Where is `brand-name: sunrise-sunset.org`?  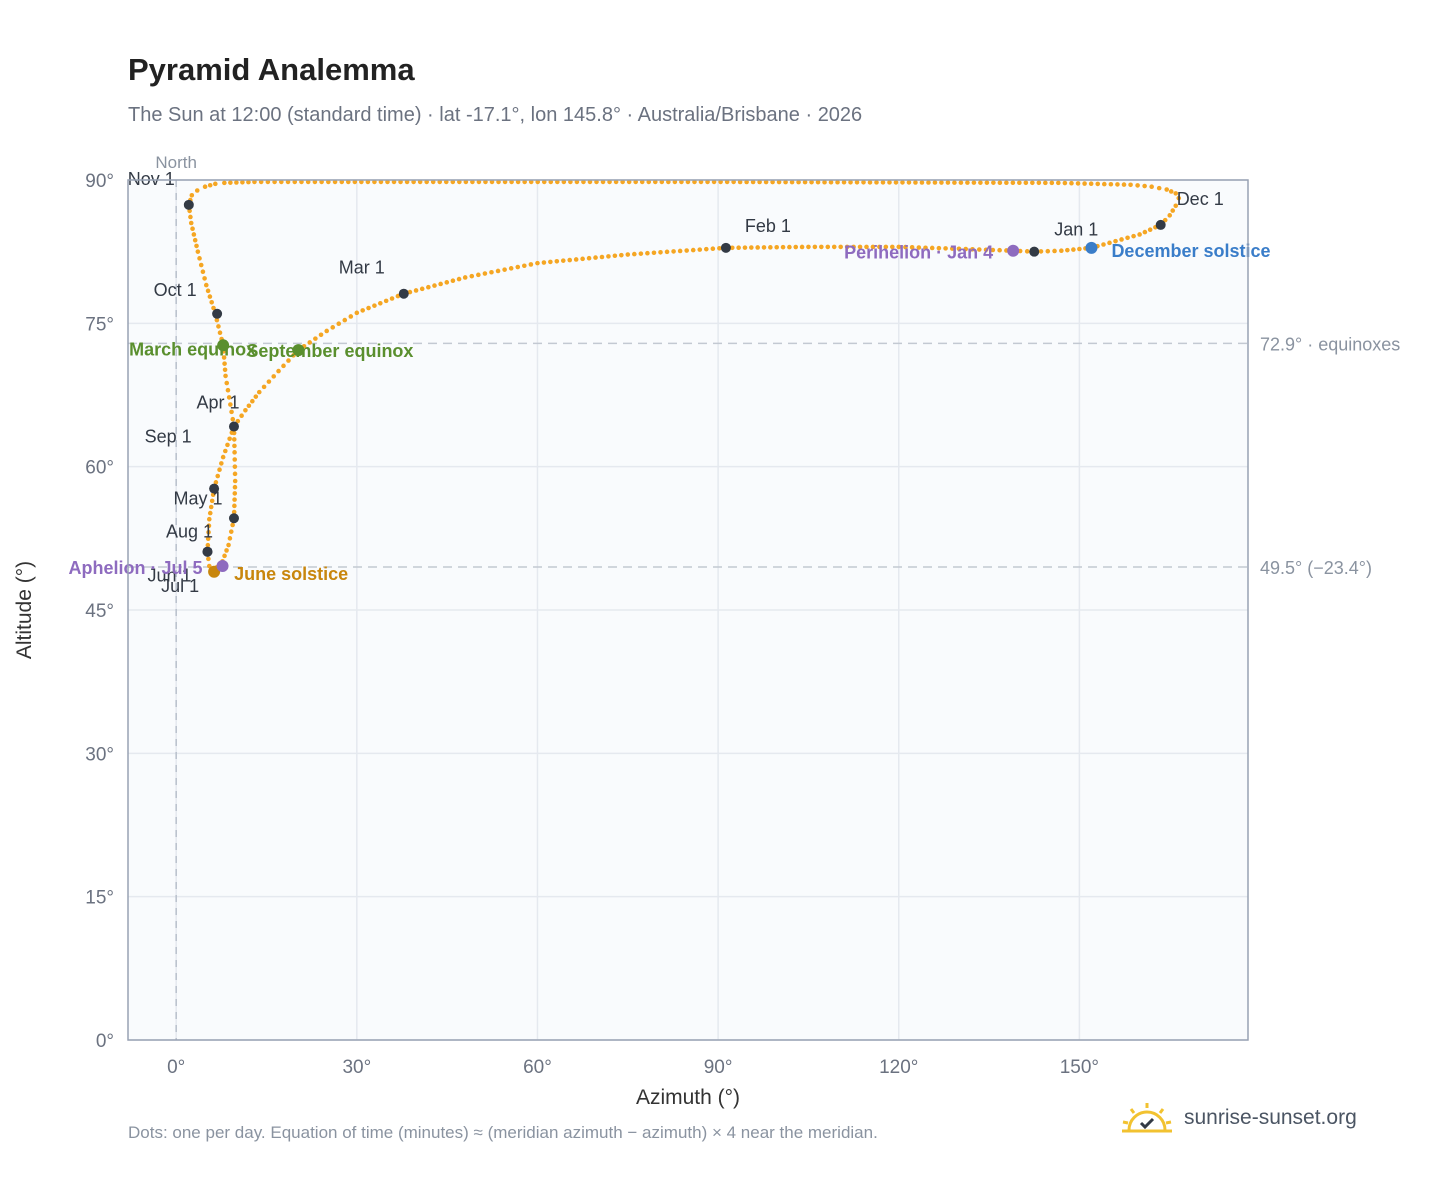
brand-name: sunrise-sunset.org is located at coordinates (1270, 1117).